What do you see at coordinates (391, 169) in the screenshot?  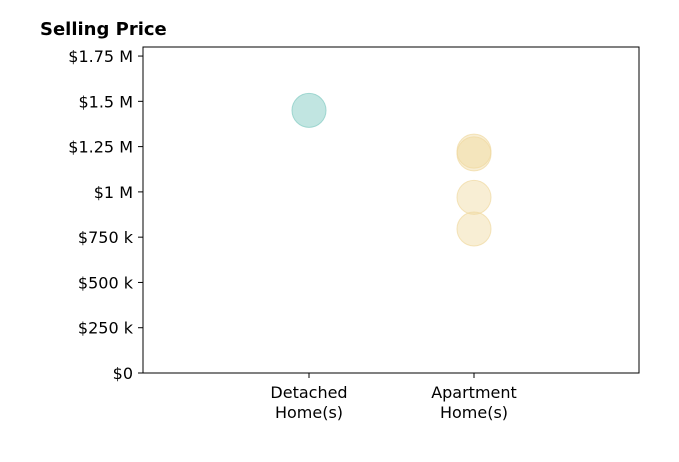 I see `points-layer` at bounding box center [391, 169].